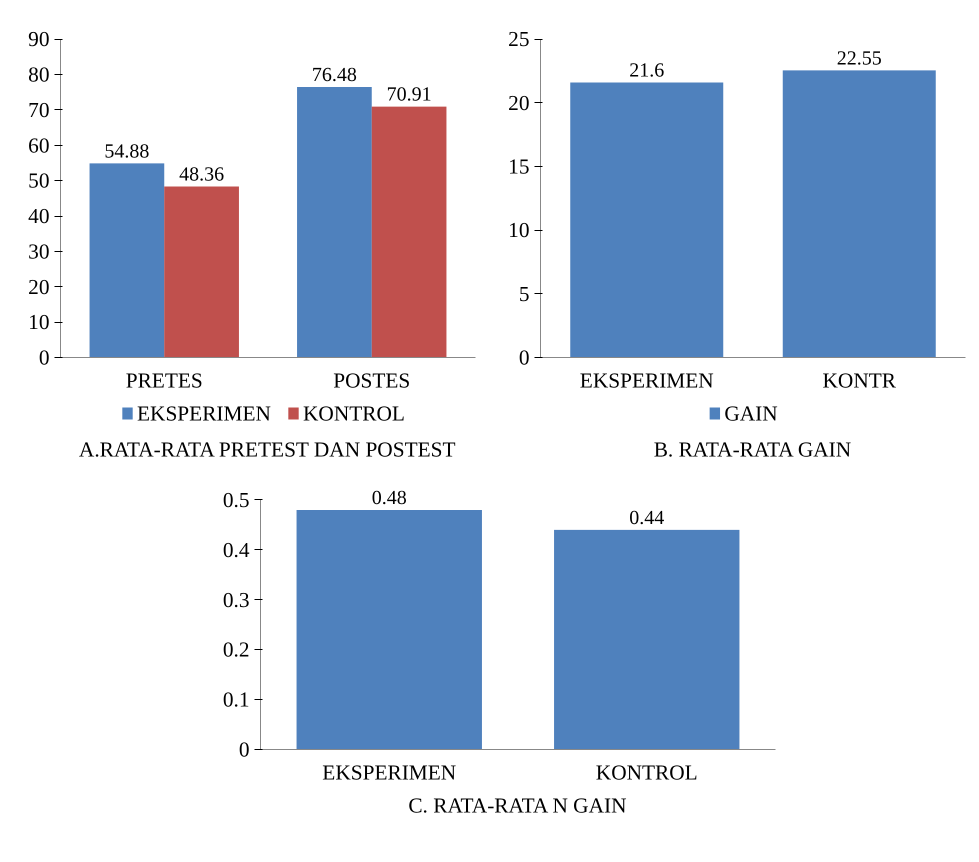 The image size is (979, 862). Describe the element at coordinates (751, 414) in the screenshot. I see `legend-label: GAIN` at that location.